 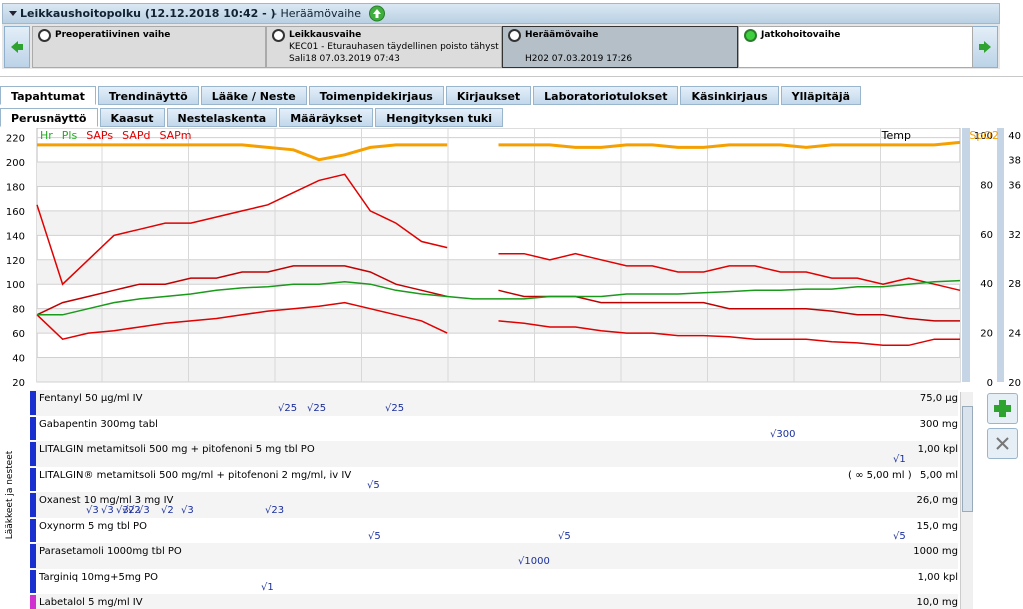 I want to click on axis-strip, so click(x=966, y=255).